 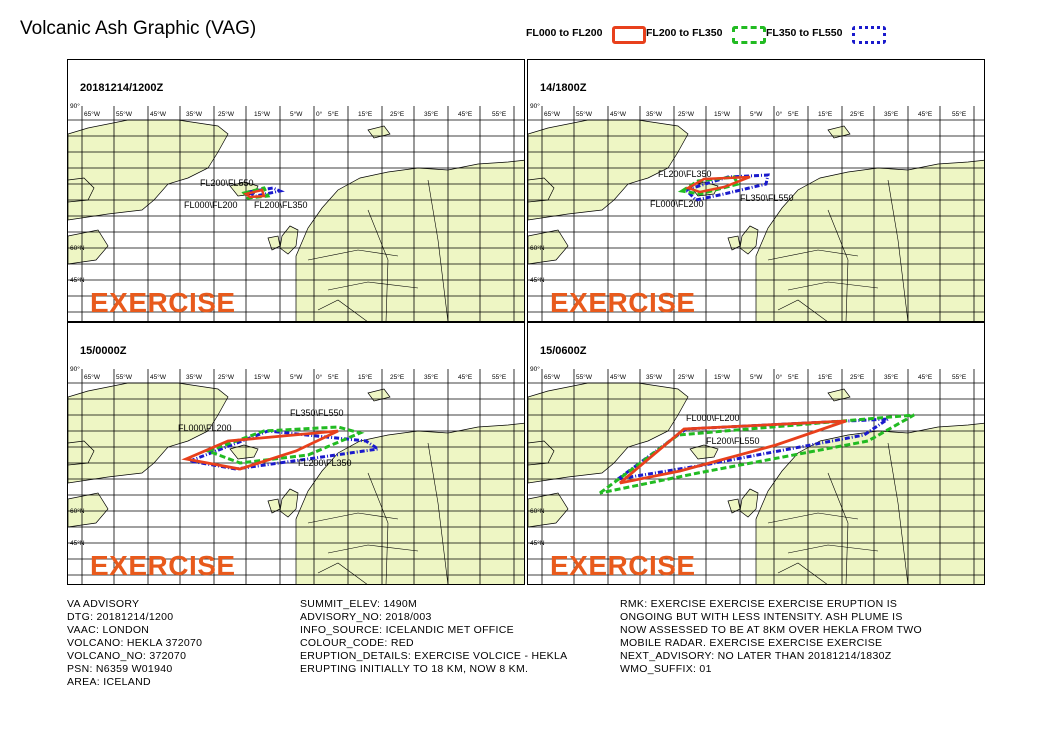 I want to click on panel-time: 15/0600Z, so click(x=563, y=351).